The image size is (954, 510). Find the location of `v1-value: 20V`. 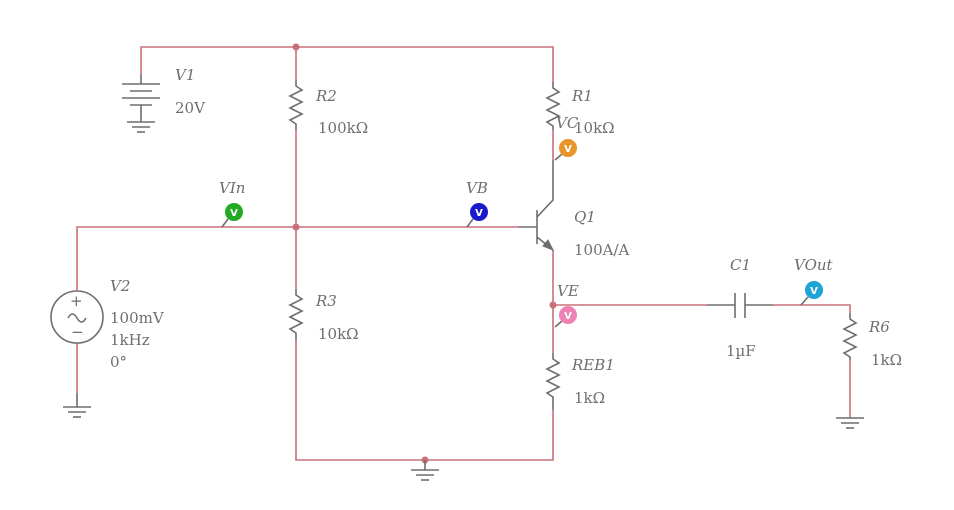

v1-value: 20V is located at coordinates (190, 108).